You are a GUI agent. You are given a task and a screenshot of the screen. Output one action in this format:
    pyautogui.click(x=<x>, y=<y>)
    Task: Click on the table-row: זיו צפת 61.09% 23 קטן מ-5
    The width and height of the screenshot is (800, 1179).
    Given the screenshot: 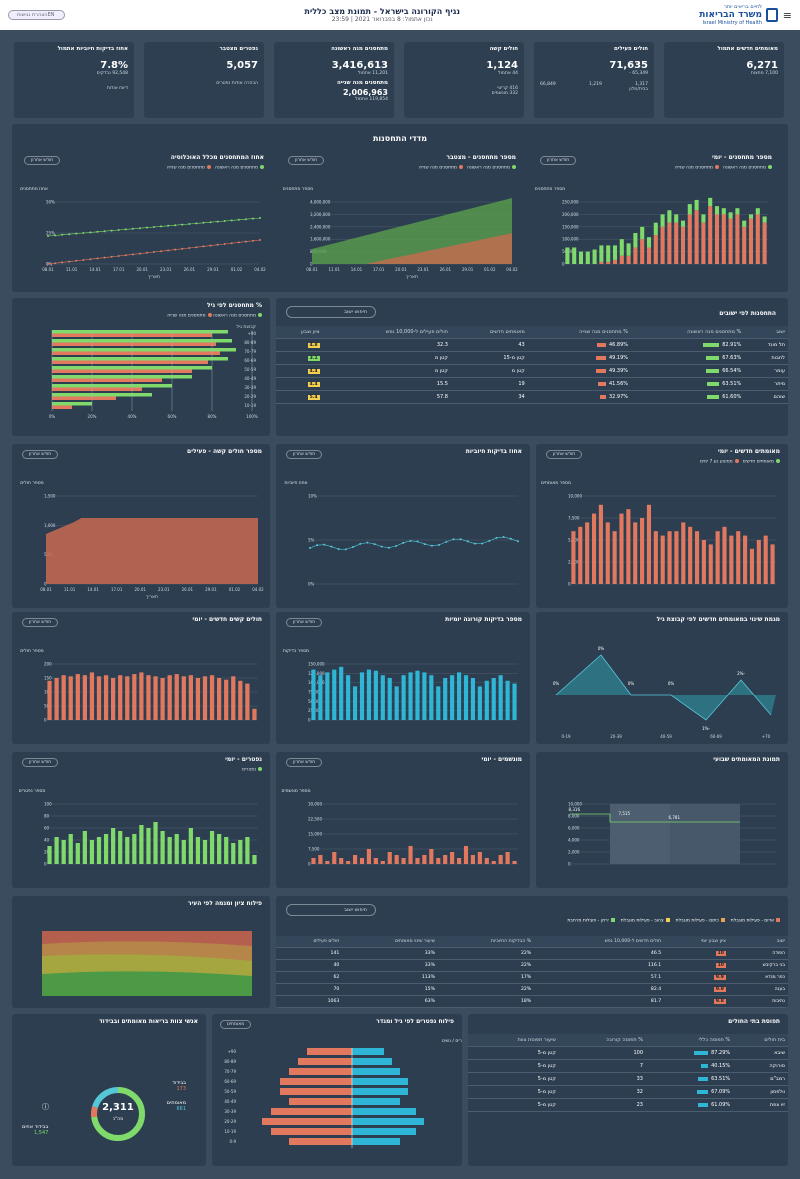 What is the action you would take?
    pyautogui.click(x=628, y=1105)
    